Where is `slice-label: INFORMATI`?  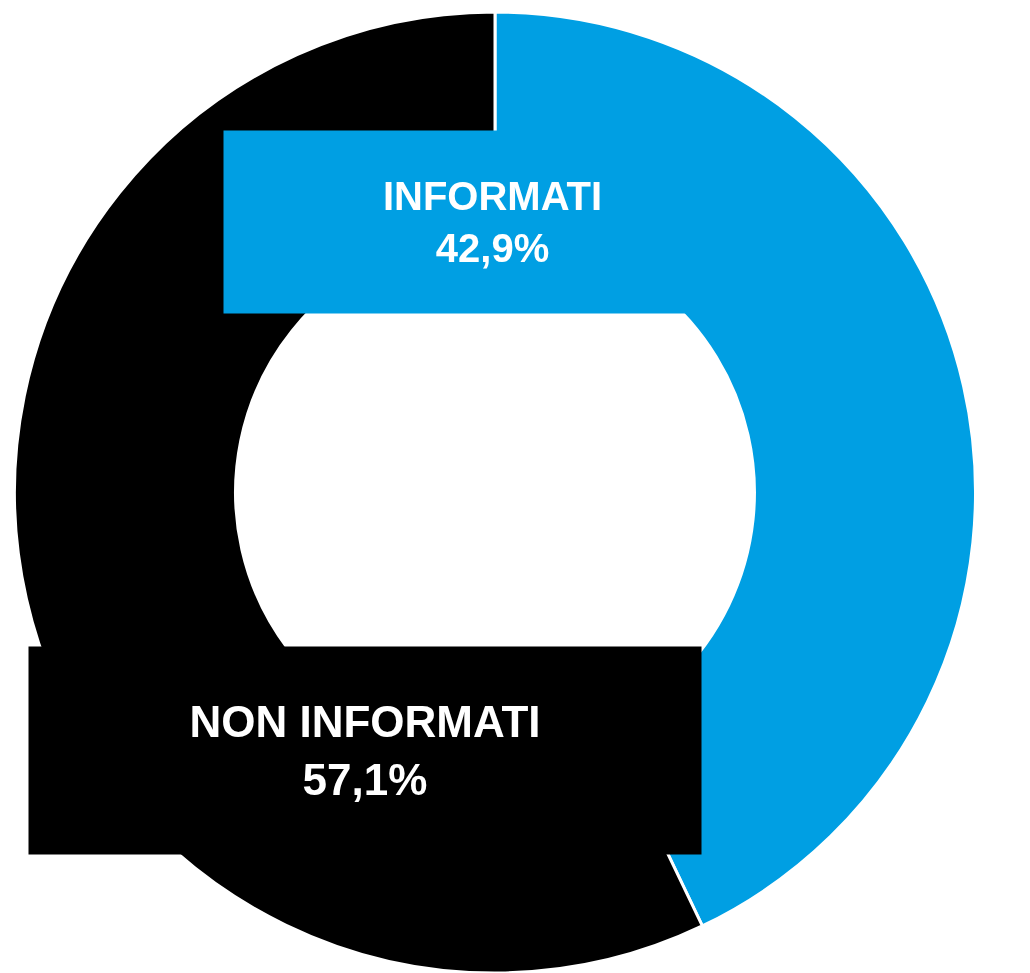
slice-label: INFORMATI is located at coordinates (492, 196).